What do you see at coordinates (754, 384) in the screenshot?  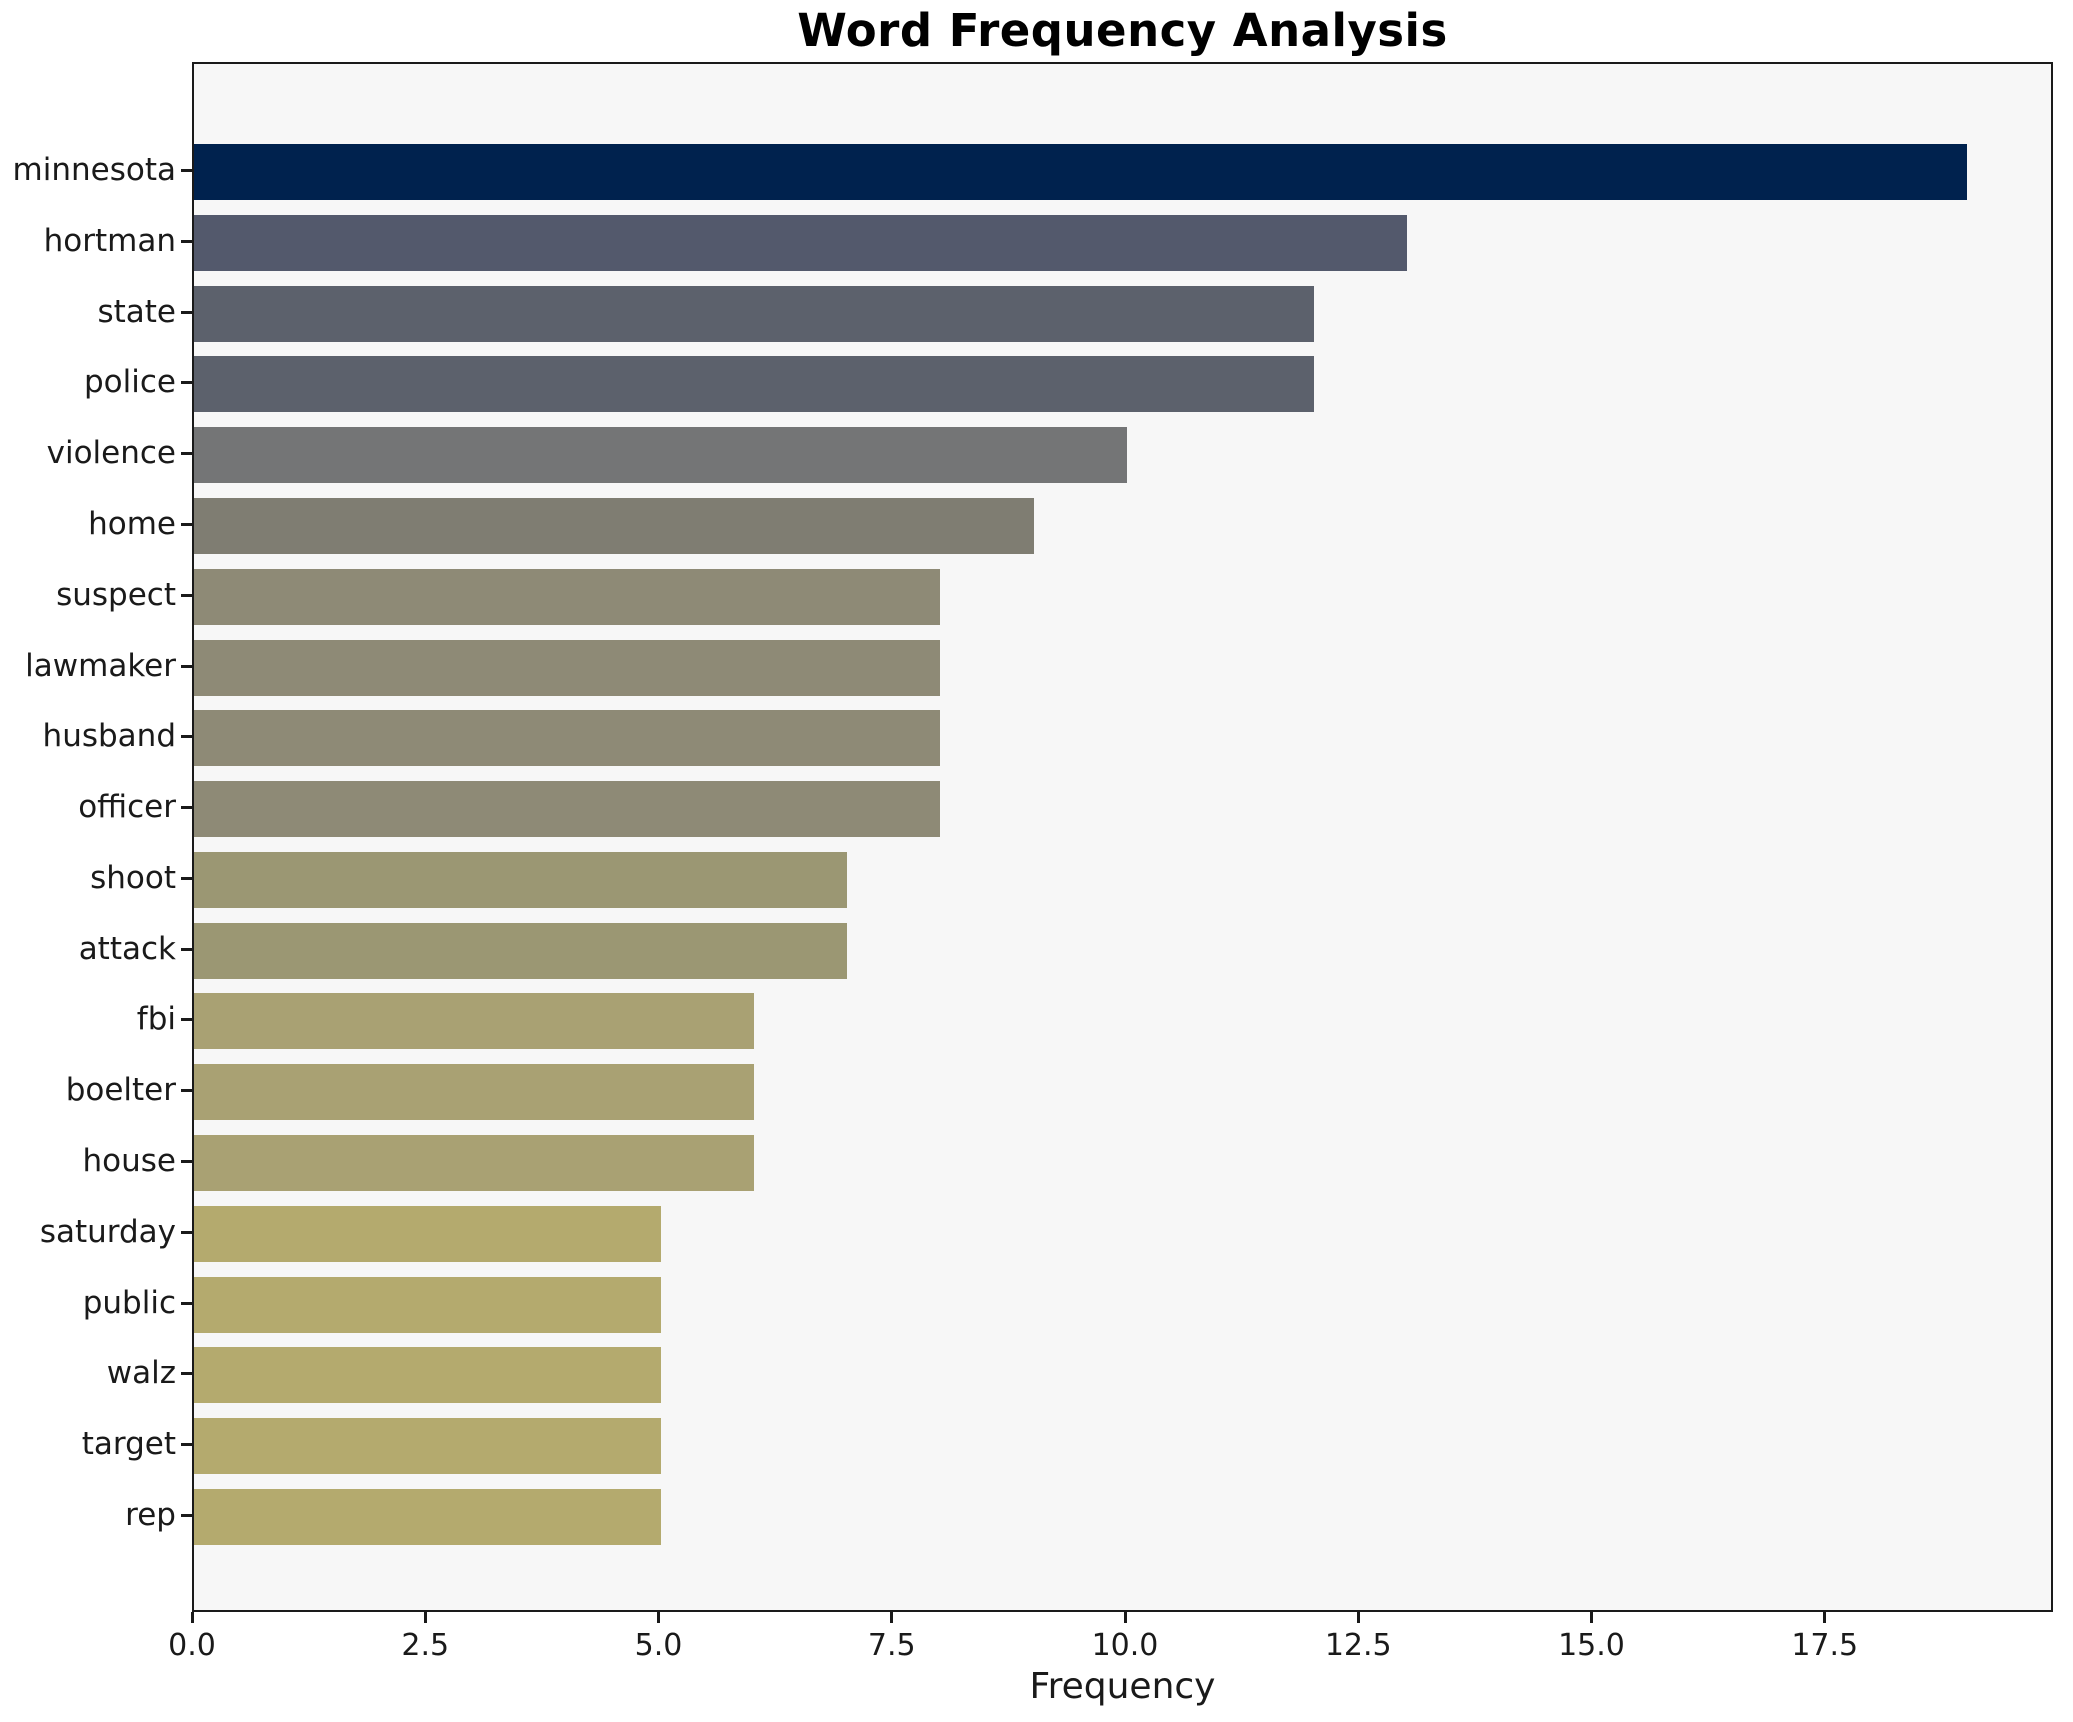 I see `bar-police` at bounding box center [754, 384].